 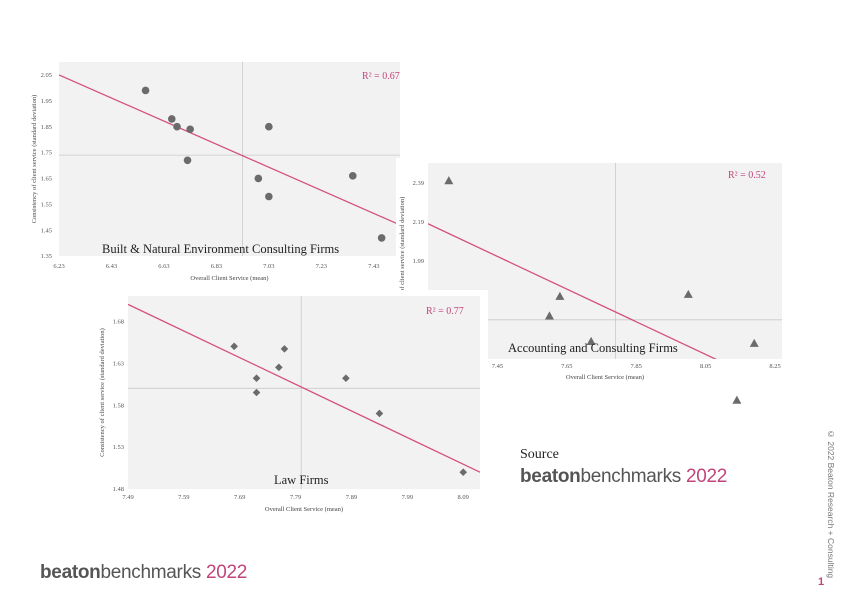 What do you see at coordinates (831, 504) in the screenshot?
I see `copyright-notice: © 2022 Beaton Research + Consulting` at bounding box center [831, 504].